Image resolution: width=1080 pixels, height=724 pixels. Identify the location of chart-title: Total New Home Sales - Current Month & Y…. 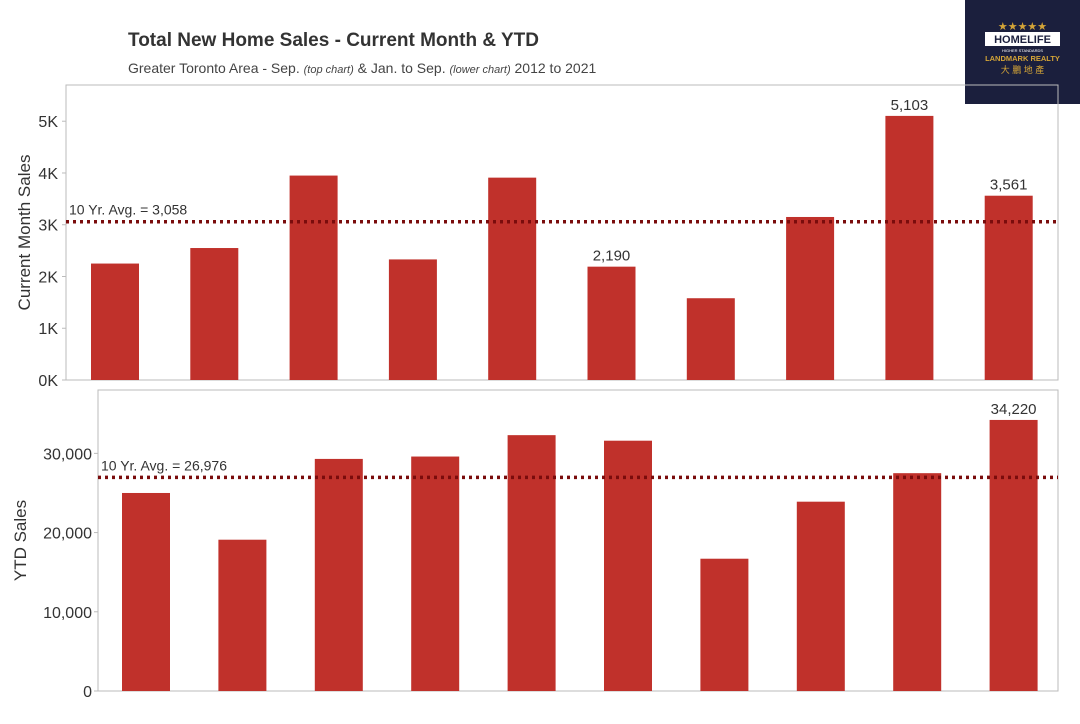
(334, 40).